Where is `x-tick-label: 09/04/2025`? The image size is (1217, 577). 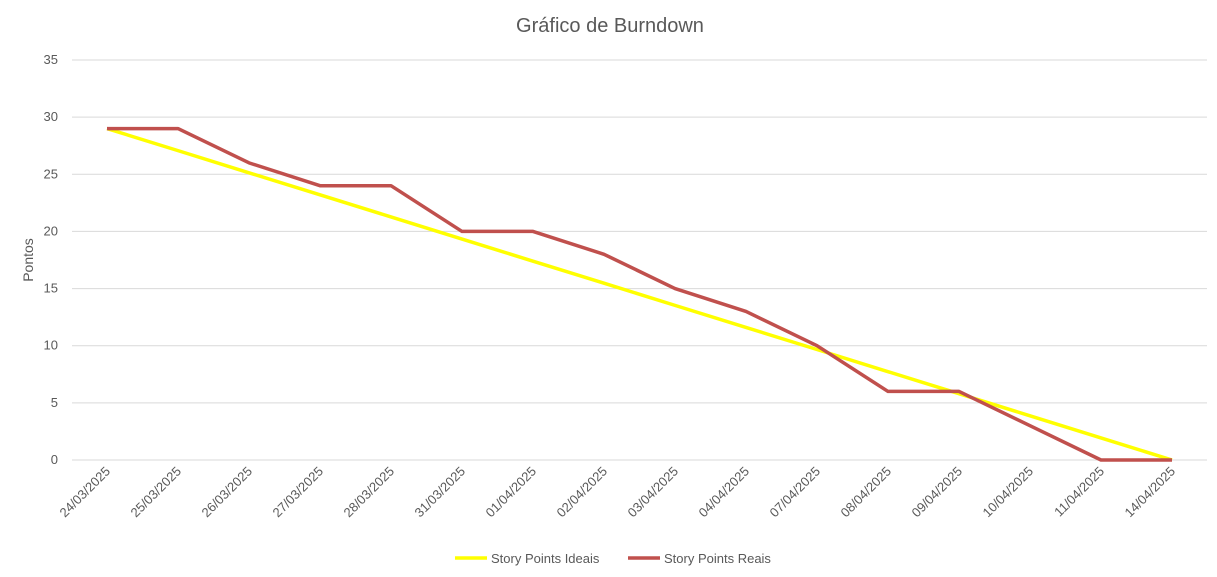 x-tick-label: 09/04/2025 is located at coordinates (936, 492).